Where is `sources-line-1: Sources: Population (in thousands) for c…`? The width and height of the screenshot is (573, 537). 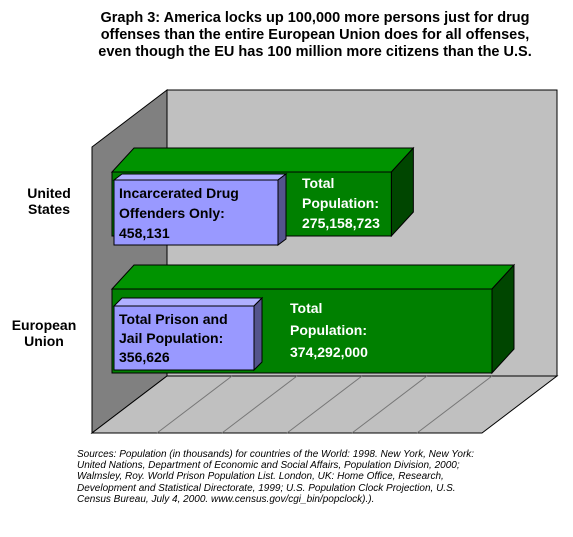
sources-line-1: Sources: Population (in thousands) for c… is located at coordinates (276, 454).